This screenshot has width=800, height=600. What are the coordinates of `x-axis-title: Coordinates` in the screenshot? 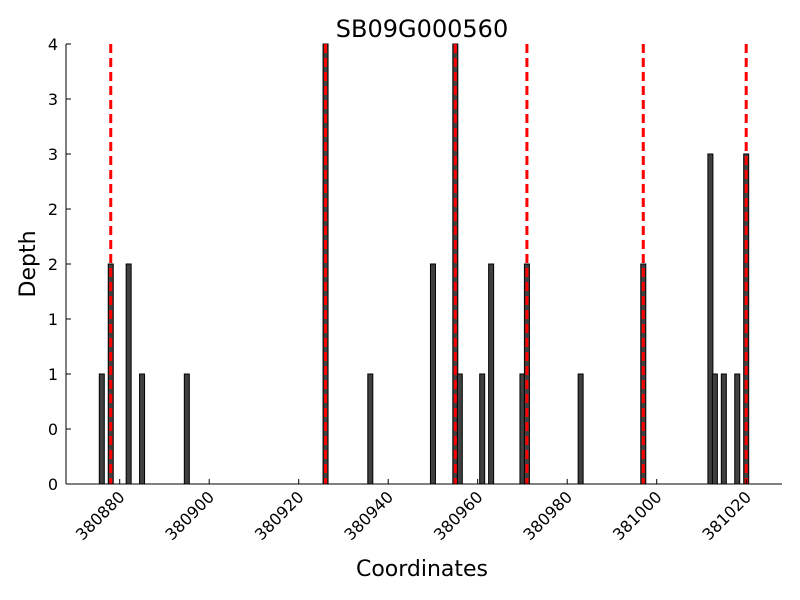 It's located at (422, 569).